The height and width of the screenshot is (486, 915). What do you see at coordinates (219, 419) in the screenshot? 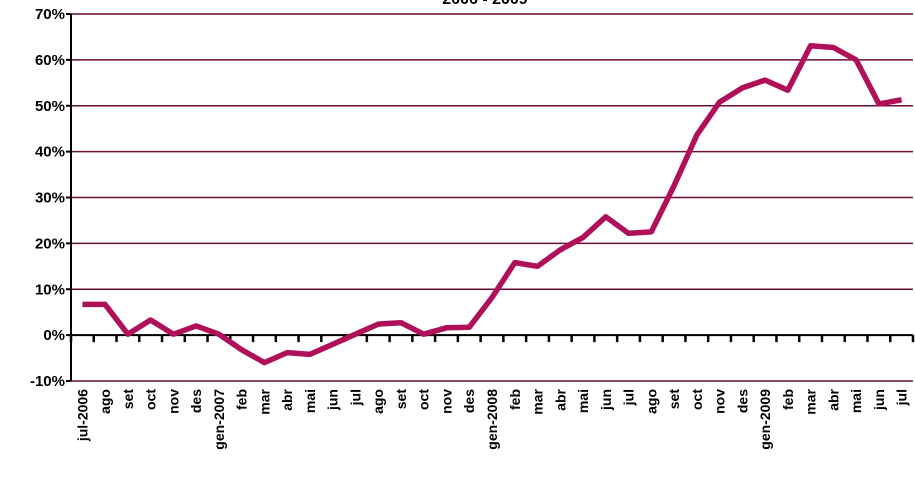
I see `x-tick-label: gen-2007` at bounding box center [219, 419].